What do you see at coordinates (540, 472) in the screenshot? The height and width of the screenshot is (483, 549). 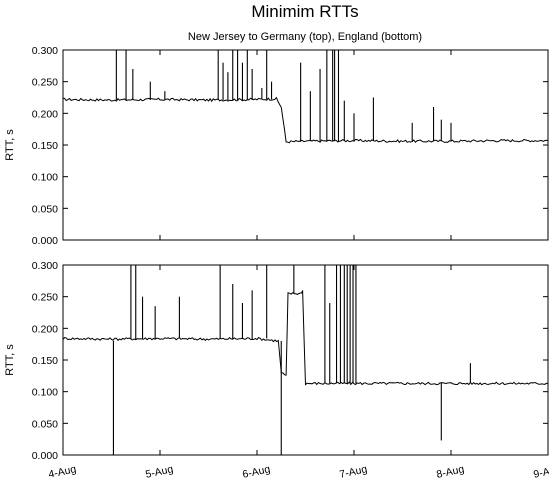 I see `x-tick-label: 9-Aug` at bounding box center [540, 472].